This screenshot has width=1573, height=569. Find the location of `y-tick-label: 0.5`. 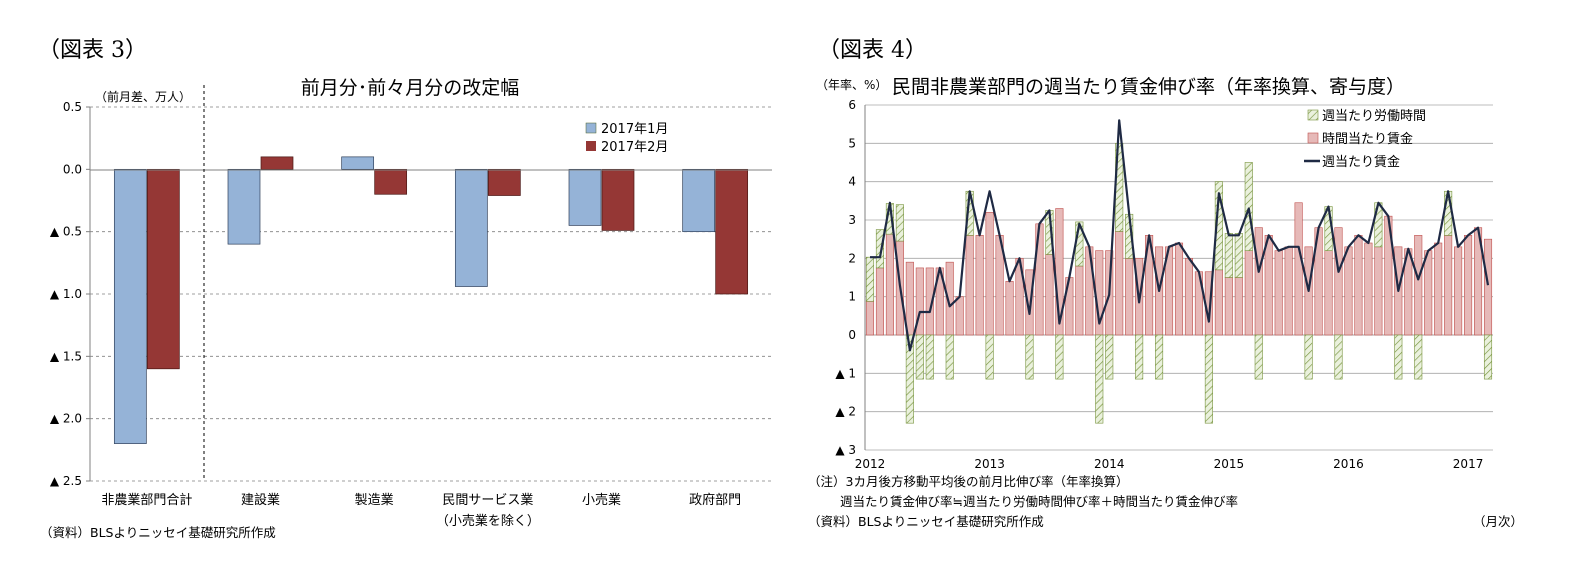

y-tick-label: 0.5 is located at coordinates (72, 107).